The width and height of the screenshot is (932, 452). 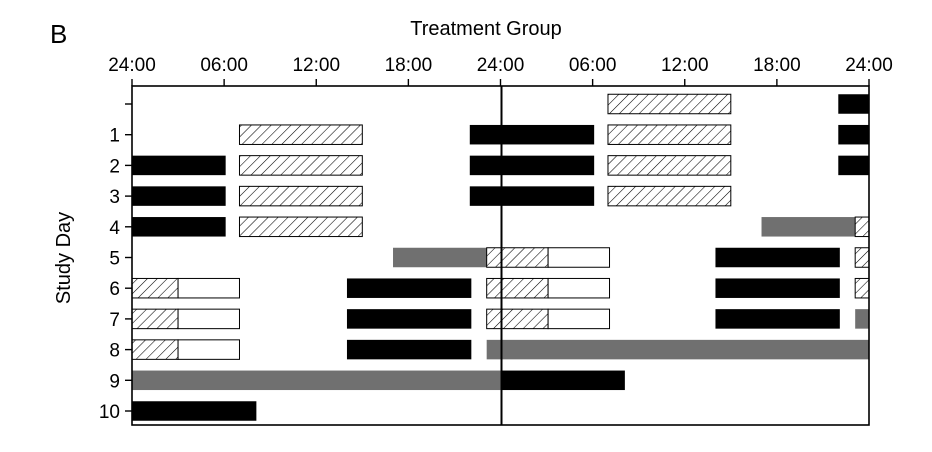 I want to click on y-axis-label: Study Day, so click(x=64, y=258).